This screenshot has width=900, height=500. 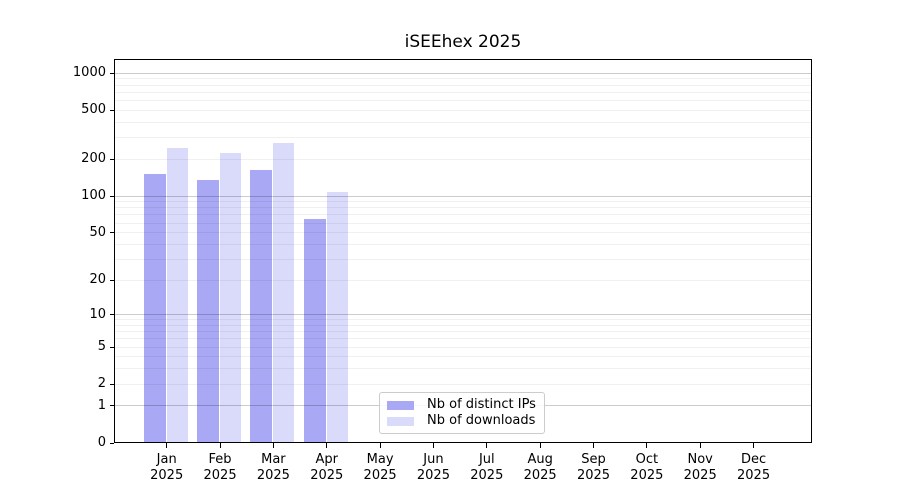 I want to click on y-tick-label-10: 10, so click(x=97, y=314).